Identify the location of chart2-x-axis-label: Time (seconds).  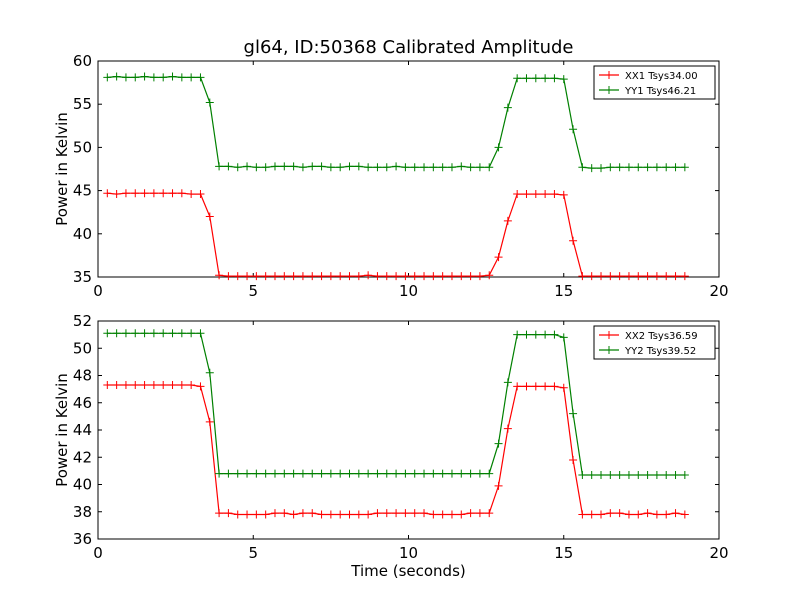
(408, 571).